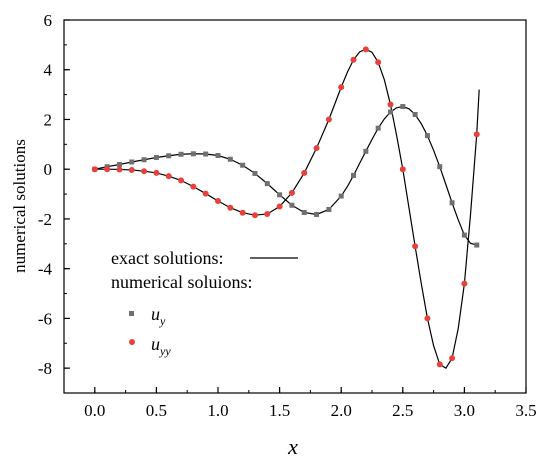  Describe the element at coordinates (48, 119) in the screenshot. I see `y-tick-label: 2` at that location.